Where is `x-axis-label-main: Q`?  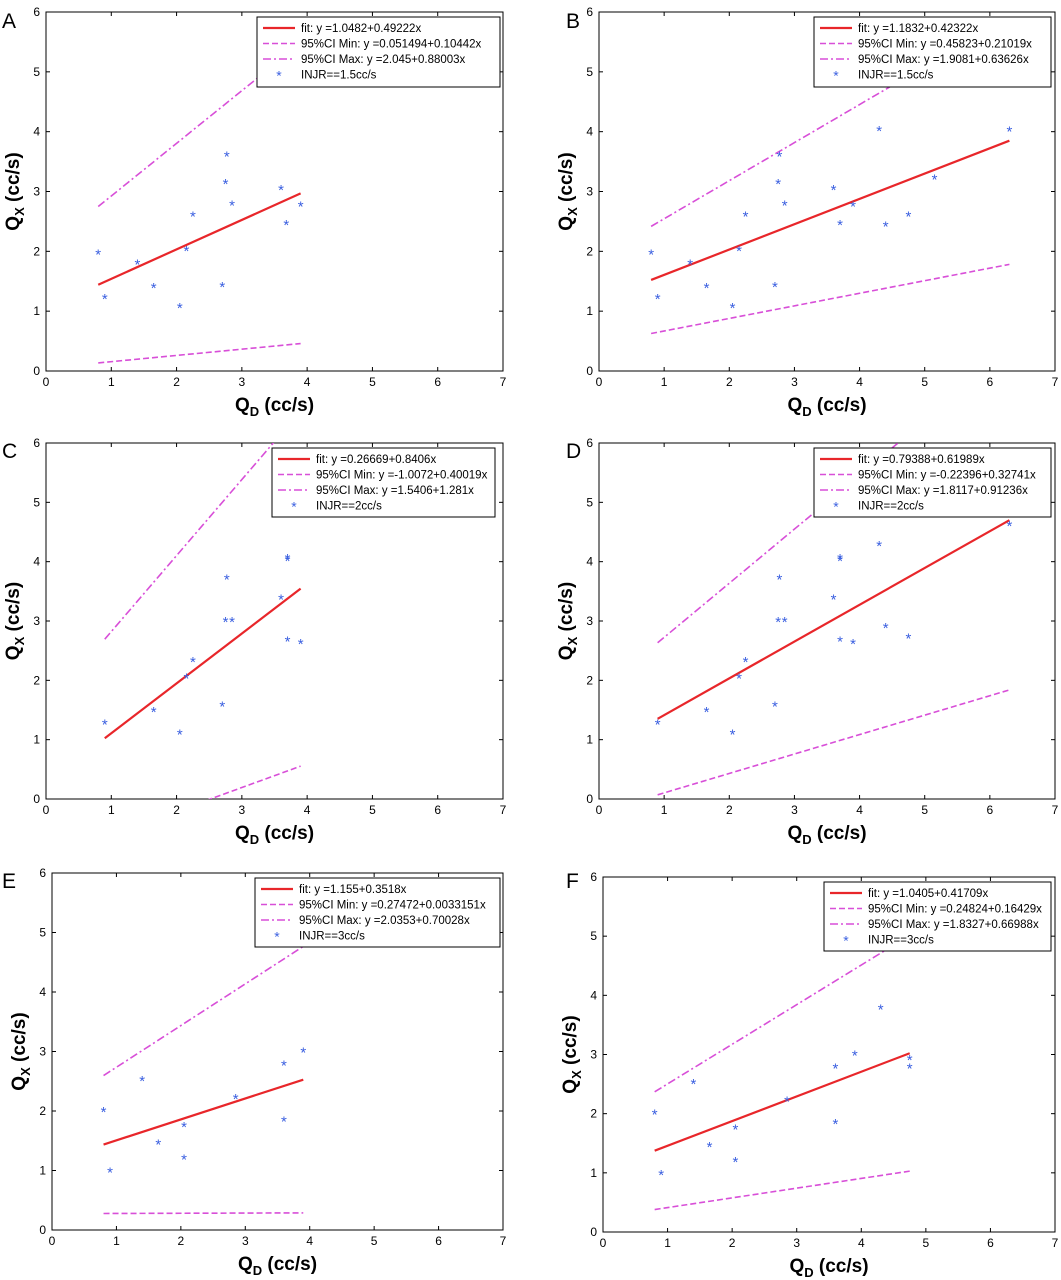 x-axis-label-main: Q is located at coordinates (794, 833).